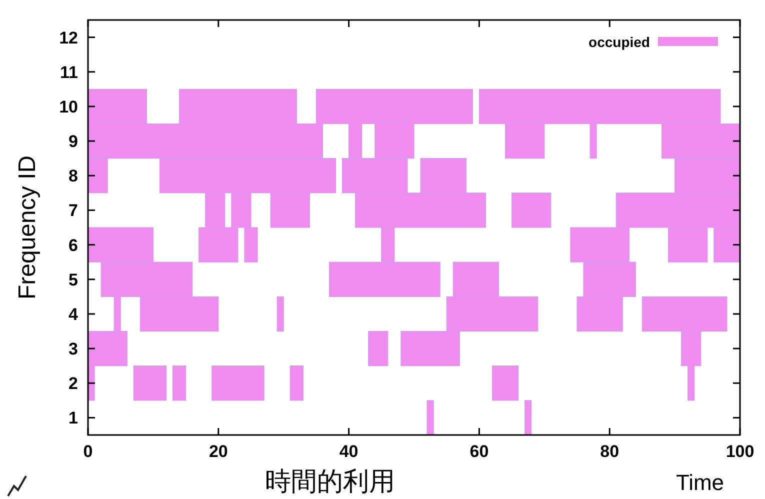 Image resolution: width=765 pixels, height=499 pixels. What do you see at coordinates (73, 349) in the screenshot?
I see `y-tick-label: 3` at bounding box center [73, 349].